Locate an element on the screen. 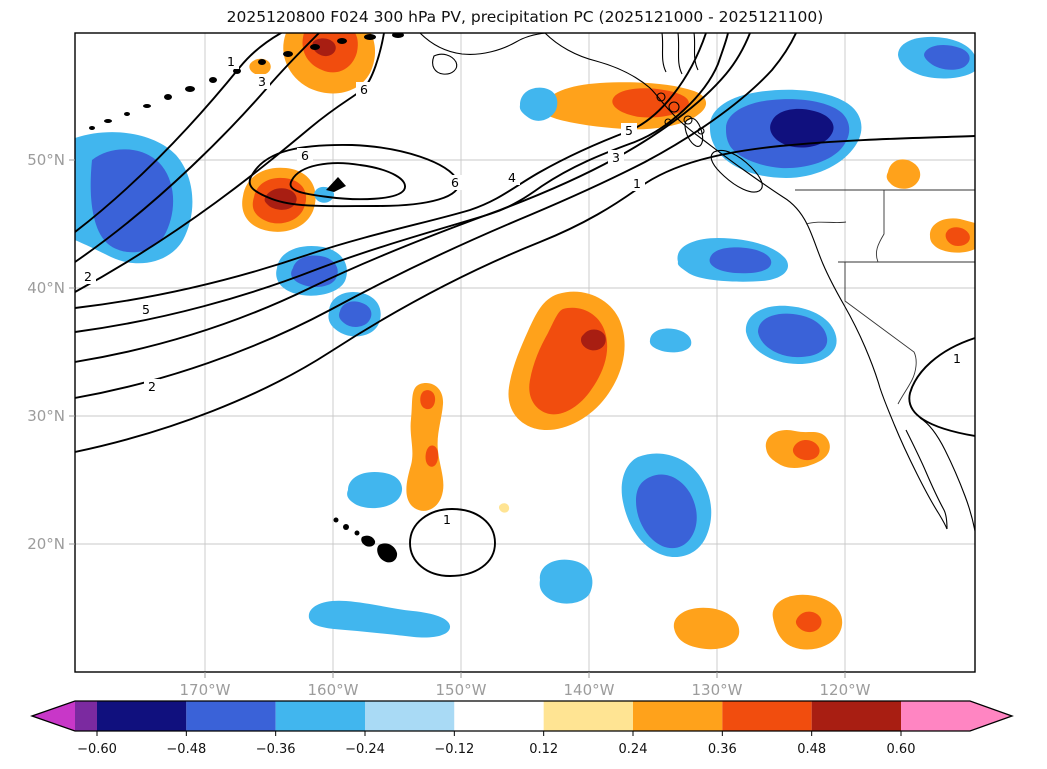  y-tick-label: 30°N is located at coordinates (46, 416).